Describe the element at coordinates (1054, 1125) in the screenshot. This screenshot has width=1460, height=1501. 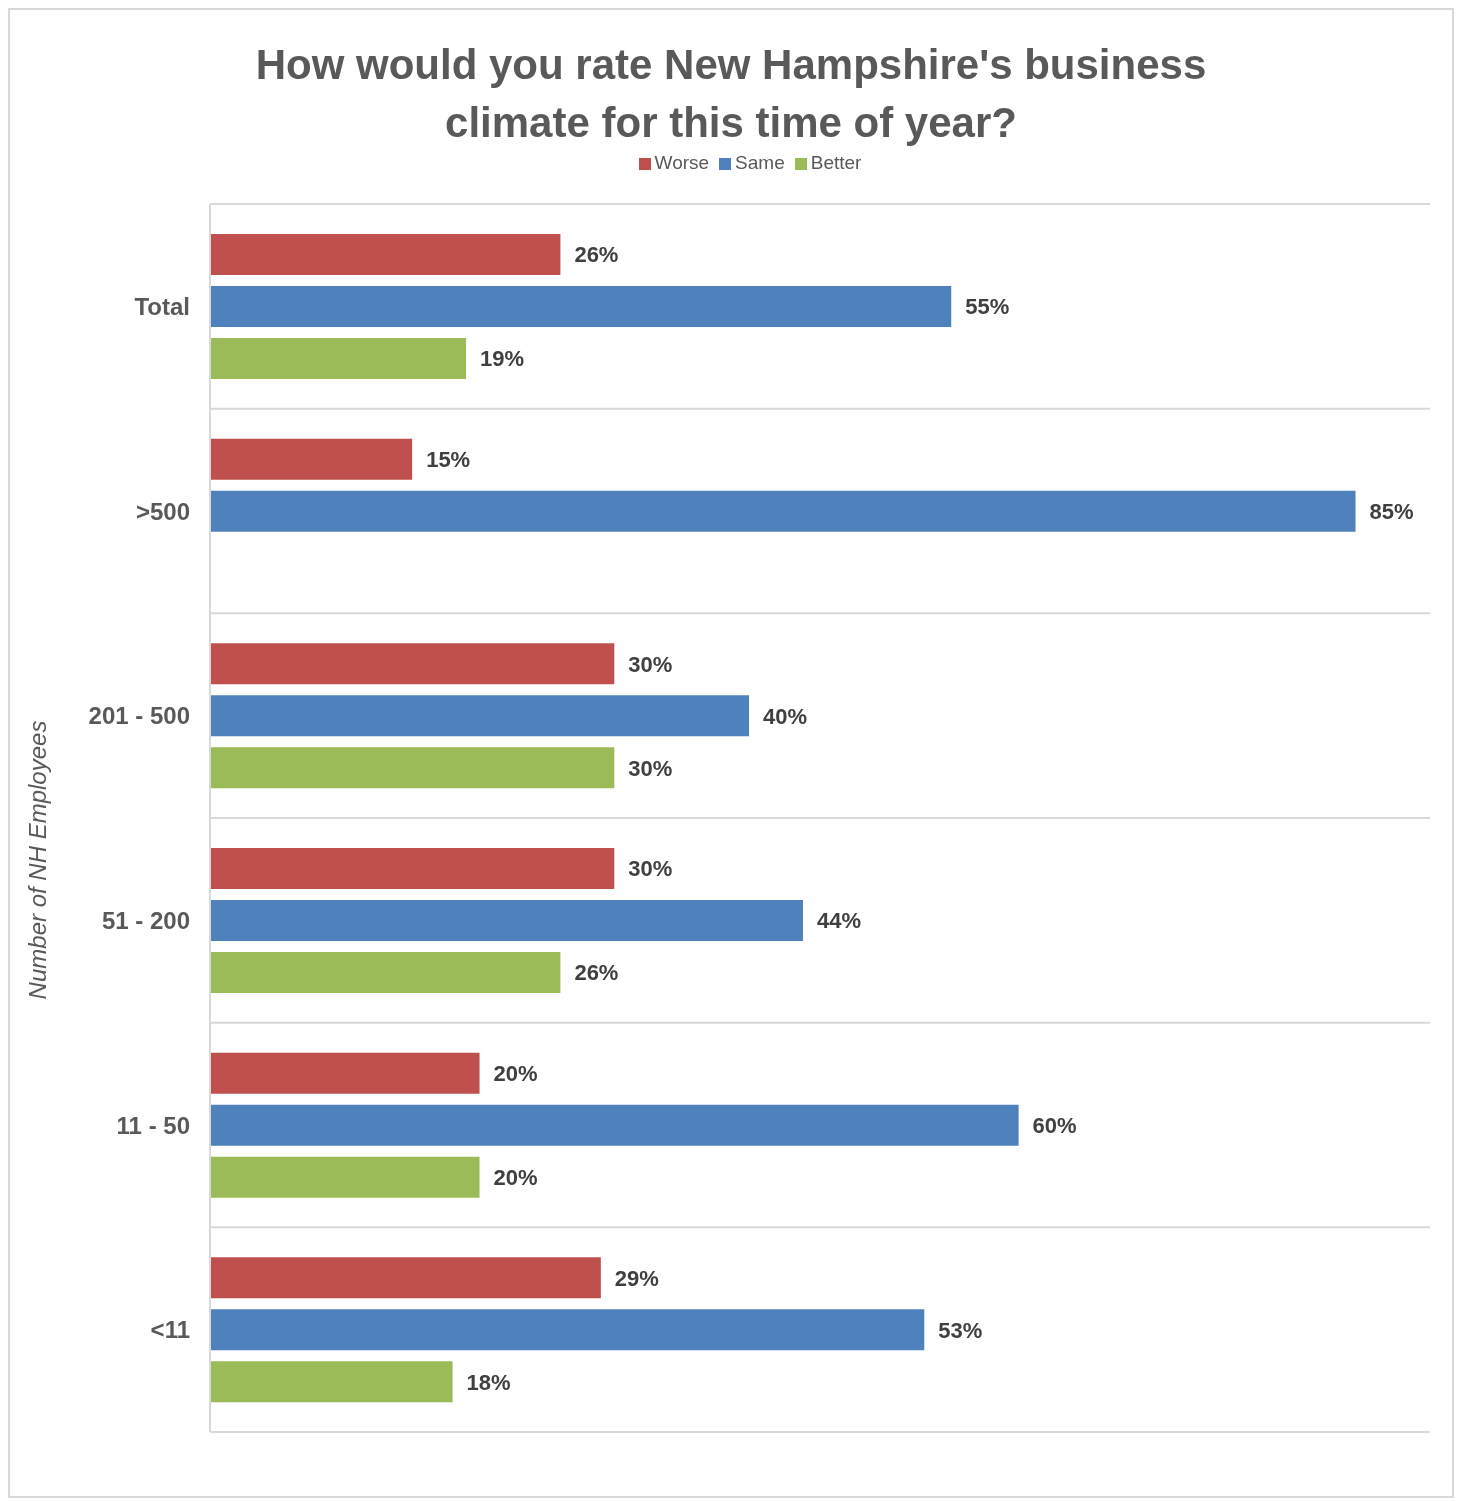
I see `data-label: 60%` at that location.